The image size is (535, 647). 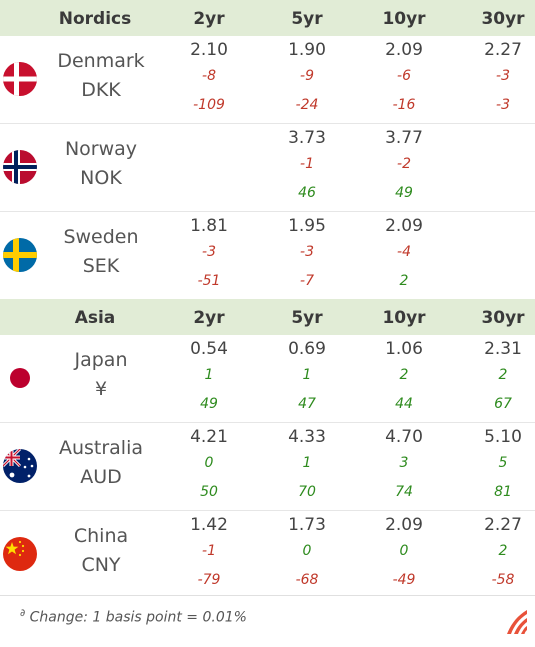 What do you see at coordinates (20, 466) in the screenshot?
I see `australia-flag-icon` at bounding box center [20, 466].